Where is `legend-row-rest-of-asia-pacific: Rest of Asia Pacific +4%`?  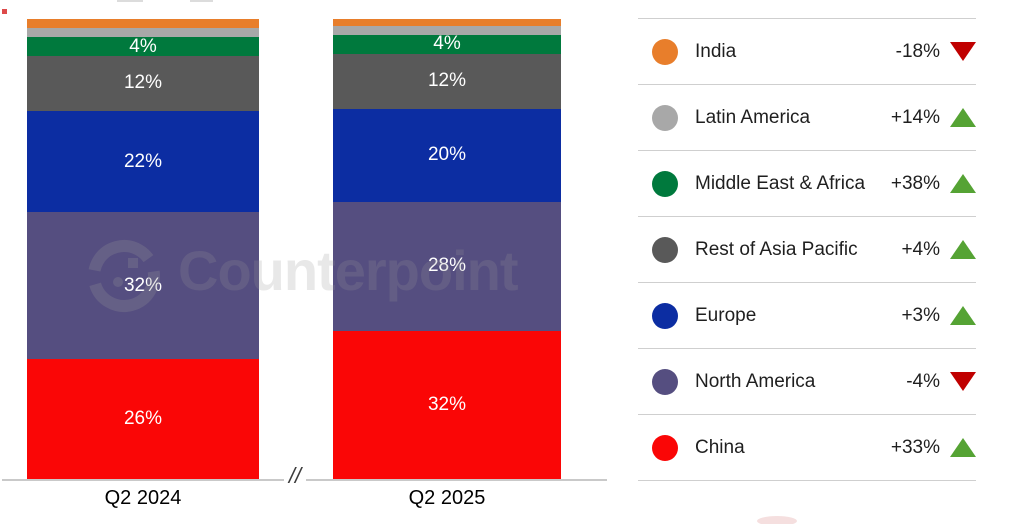
legend-row-rest-of-asia-pacific: Rest of Asia Pacific +4% is located at coordinates (807, 249).